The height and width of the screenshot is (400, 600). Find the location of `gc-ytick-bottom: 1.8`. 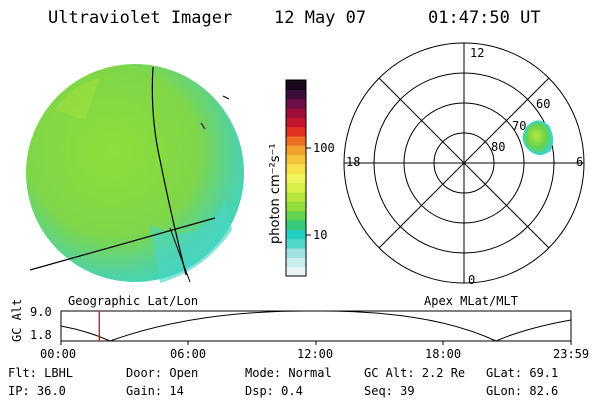

gc-ytick-bottom: 1.8 is located at coordinates (41, 335).